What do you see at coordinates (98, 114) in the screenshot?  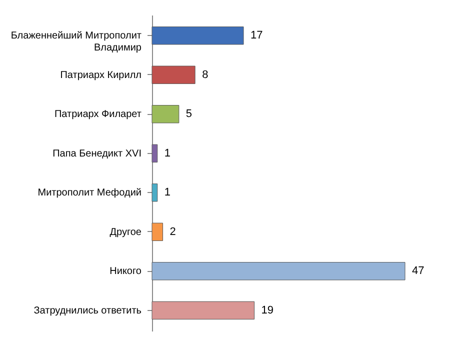 I see `y-tick-label: Патриарх Филарет` at bounding box center [98, 114].